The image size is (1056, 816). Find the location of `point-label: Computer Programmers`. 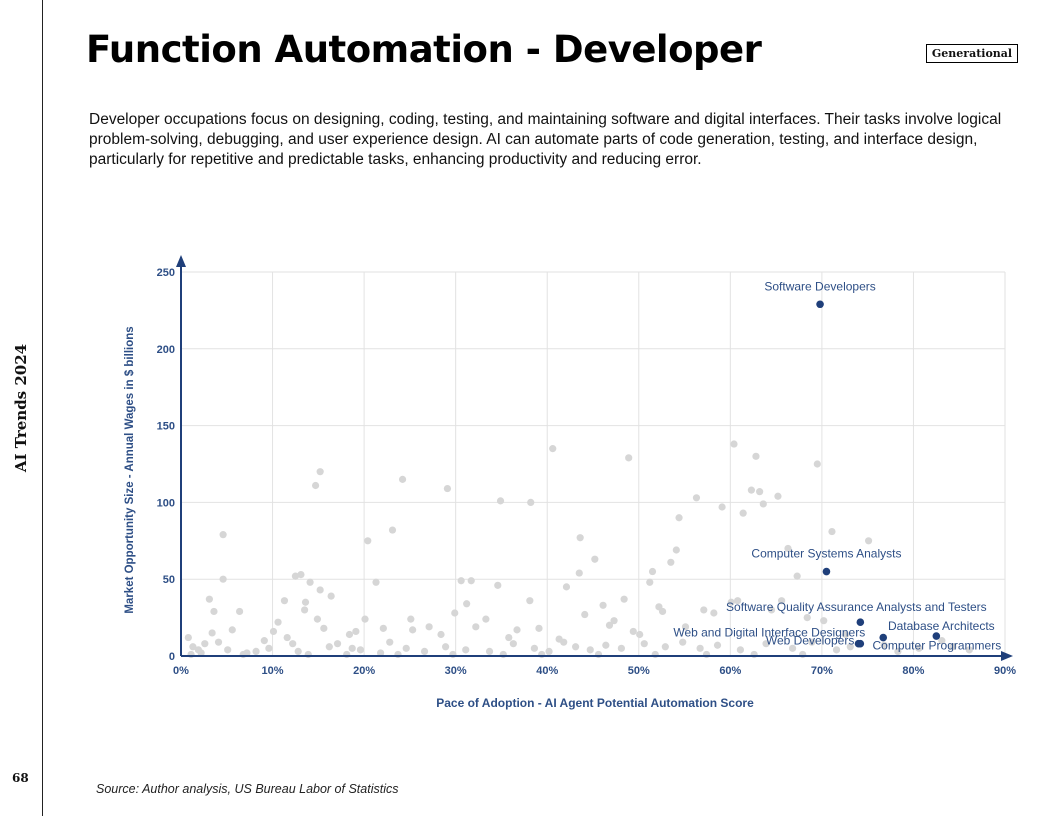

point-label: Computer Programmers is located at coordinates (937, 646).